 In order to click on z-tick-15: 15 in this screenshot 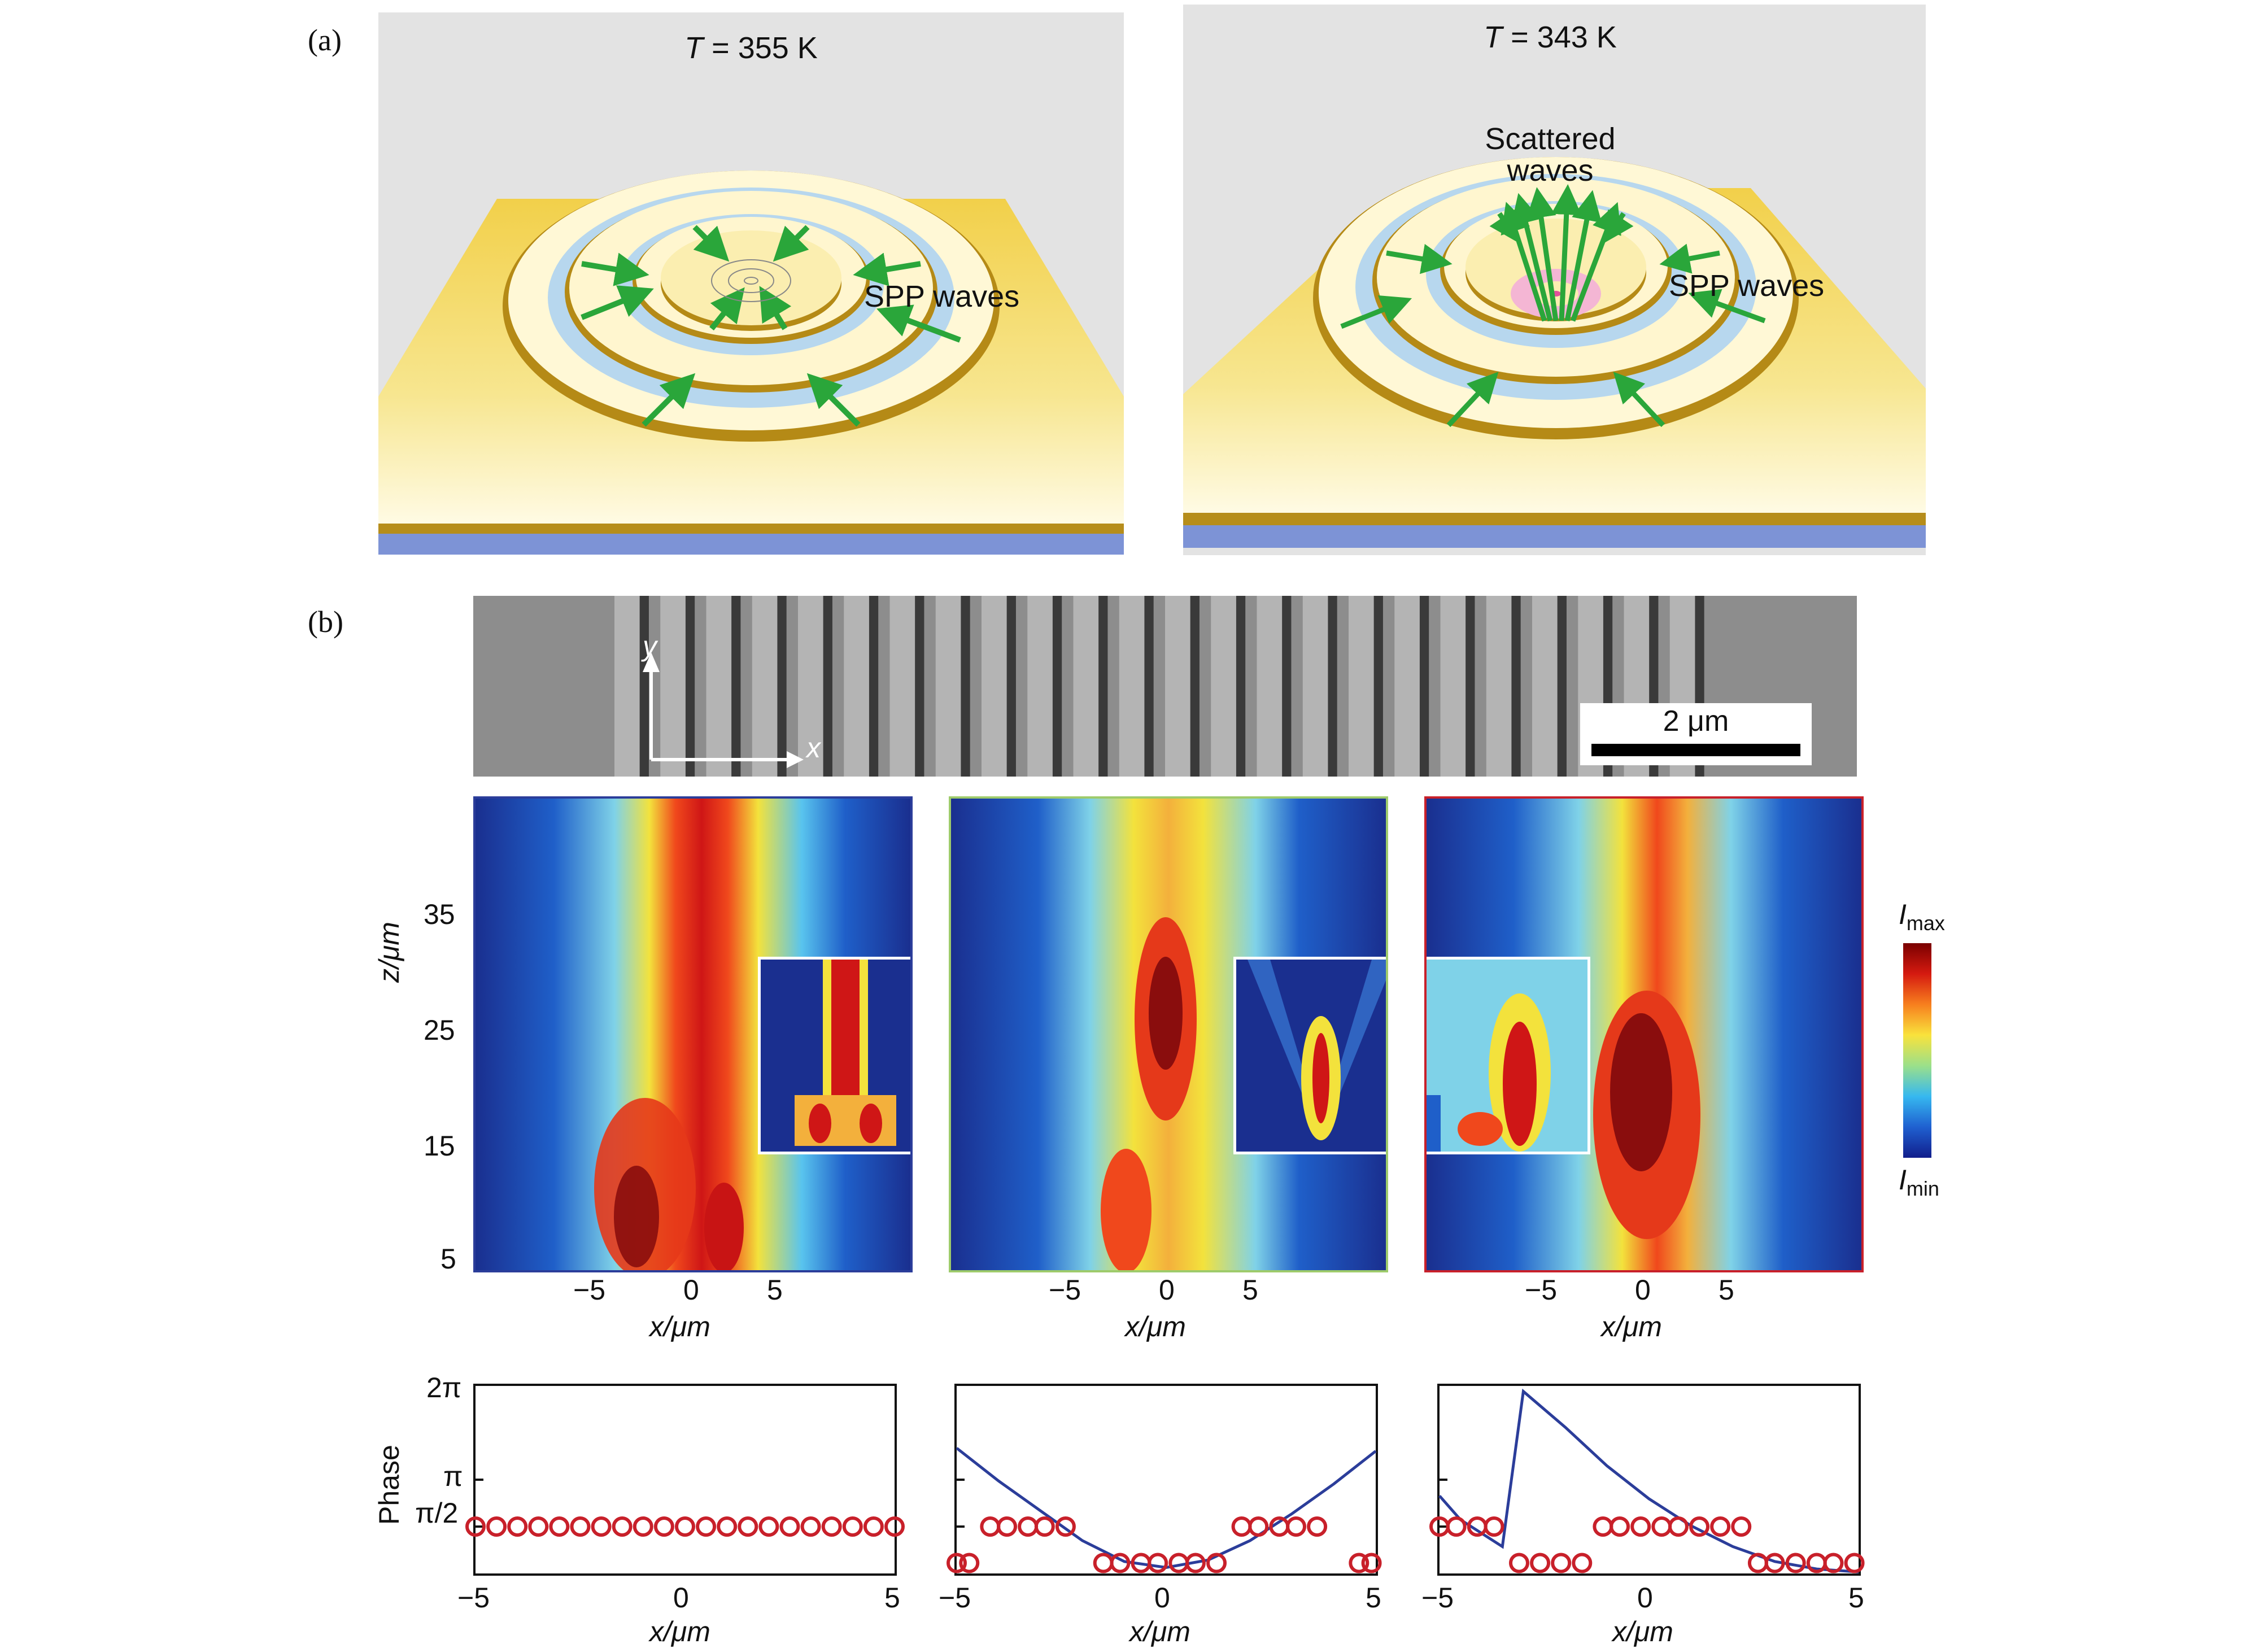, I will do `click(439, 1146)`.